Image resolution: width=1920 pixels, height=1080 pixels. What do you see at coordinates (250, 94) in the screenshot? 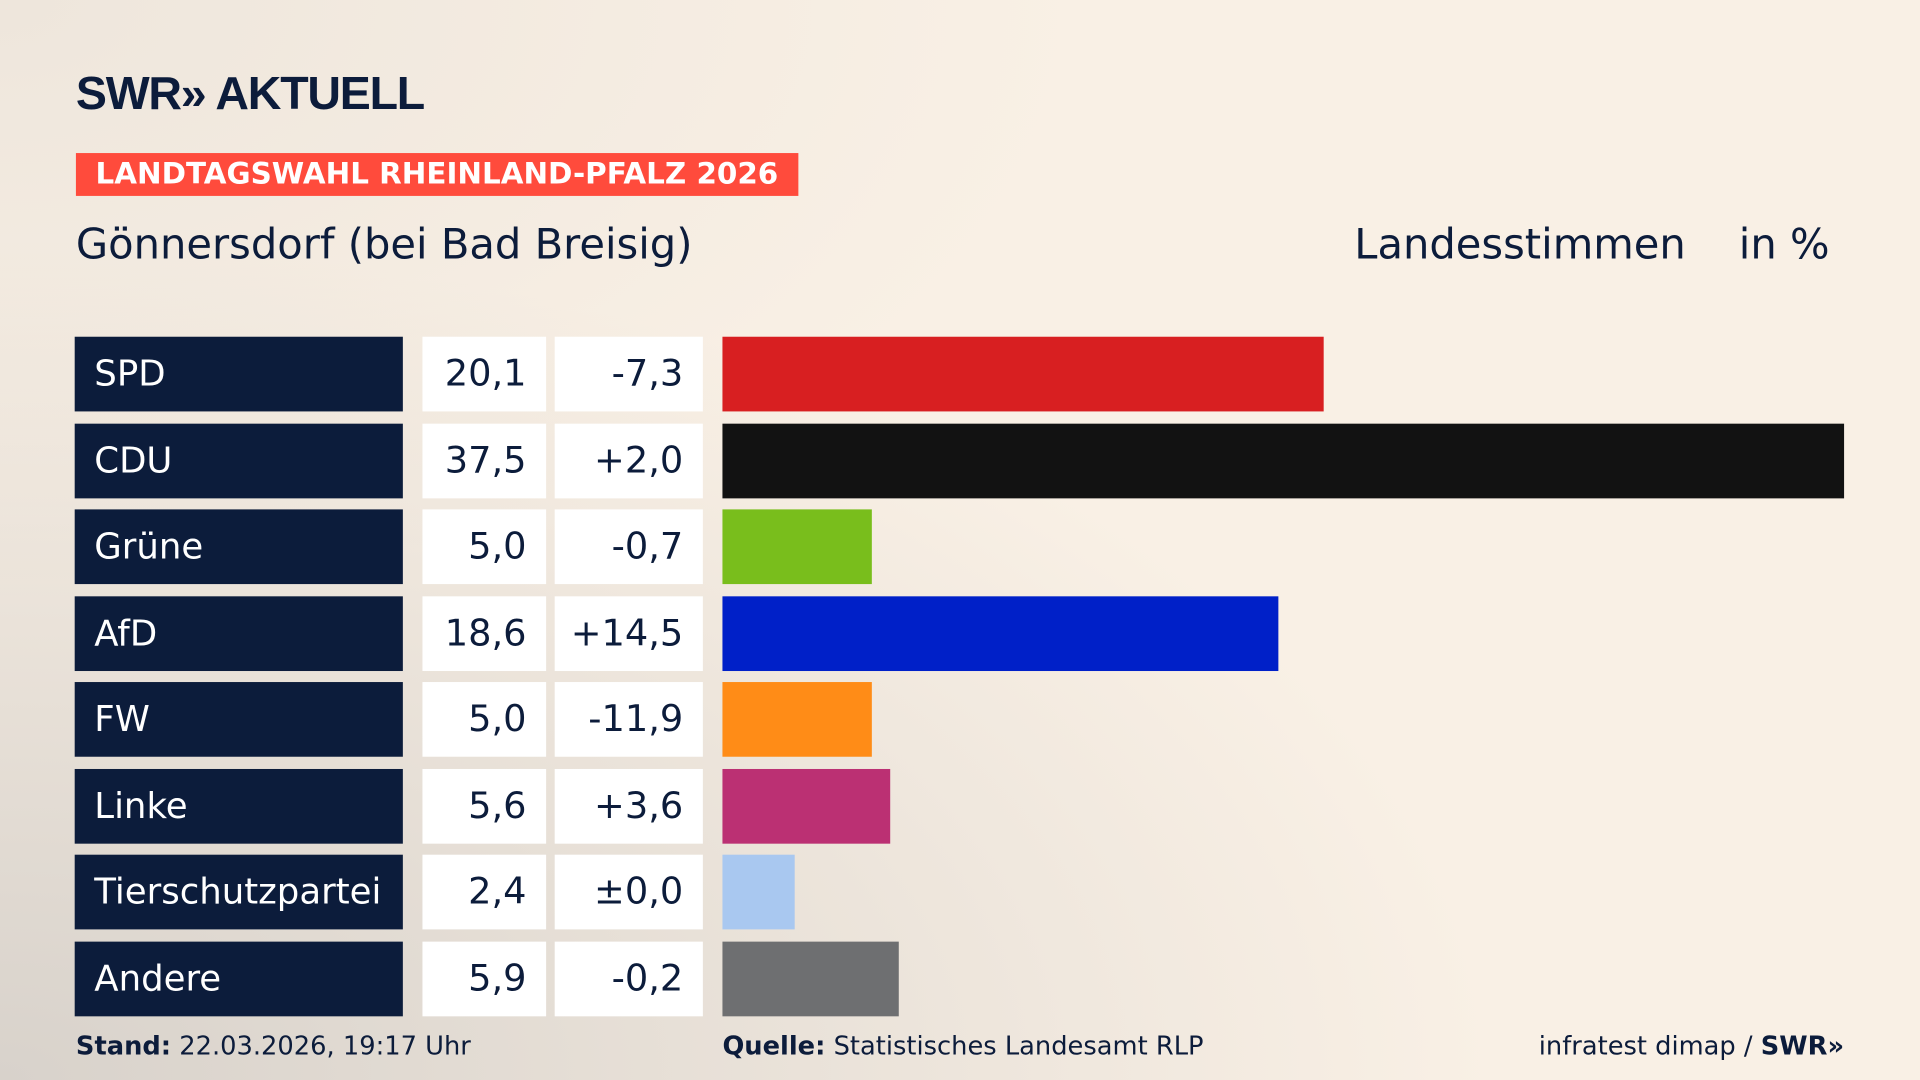
I see `swr-aktuell-logo: SWR» AKTUELL` at bounding box center [250, 94].